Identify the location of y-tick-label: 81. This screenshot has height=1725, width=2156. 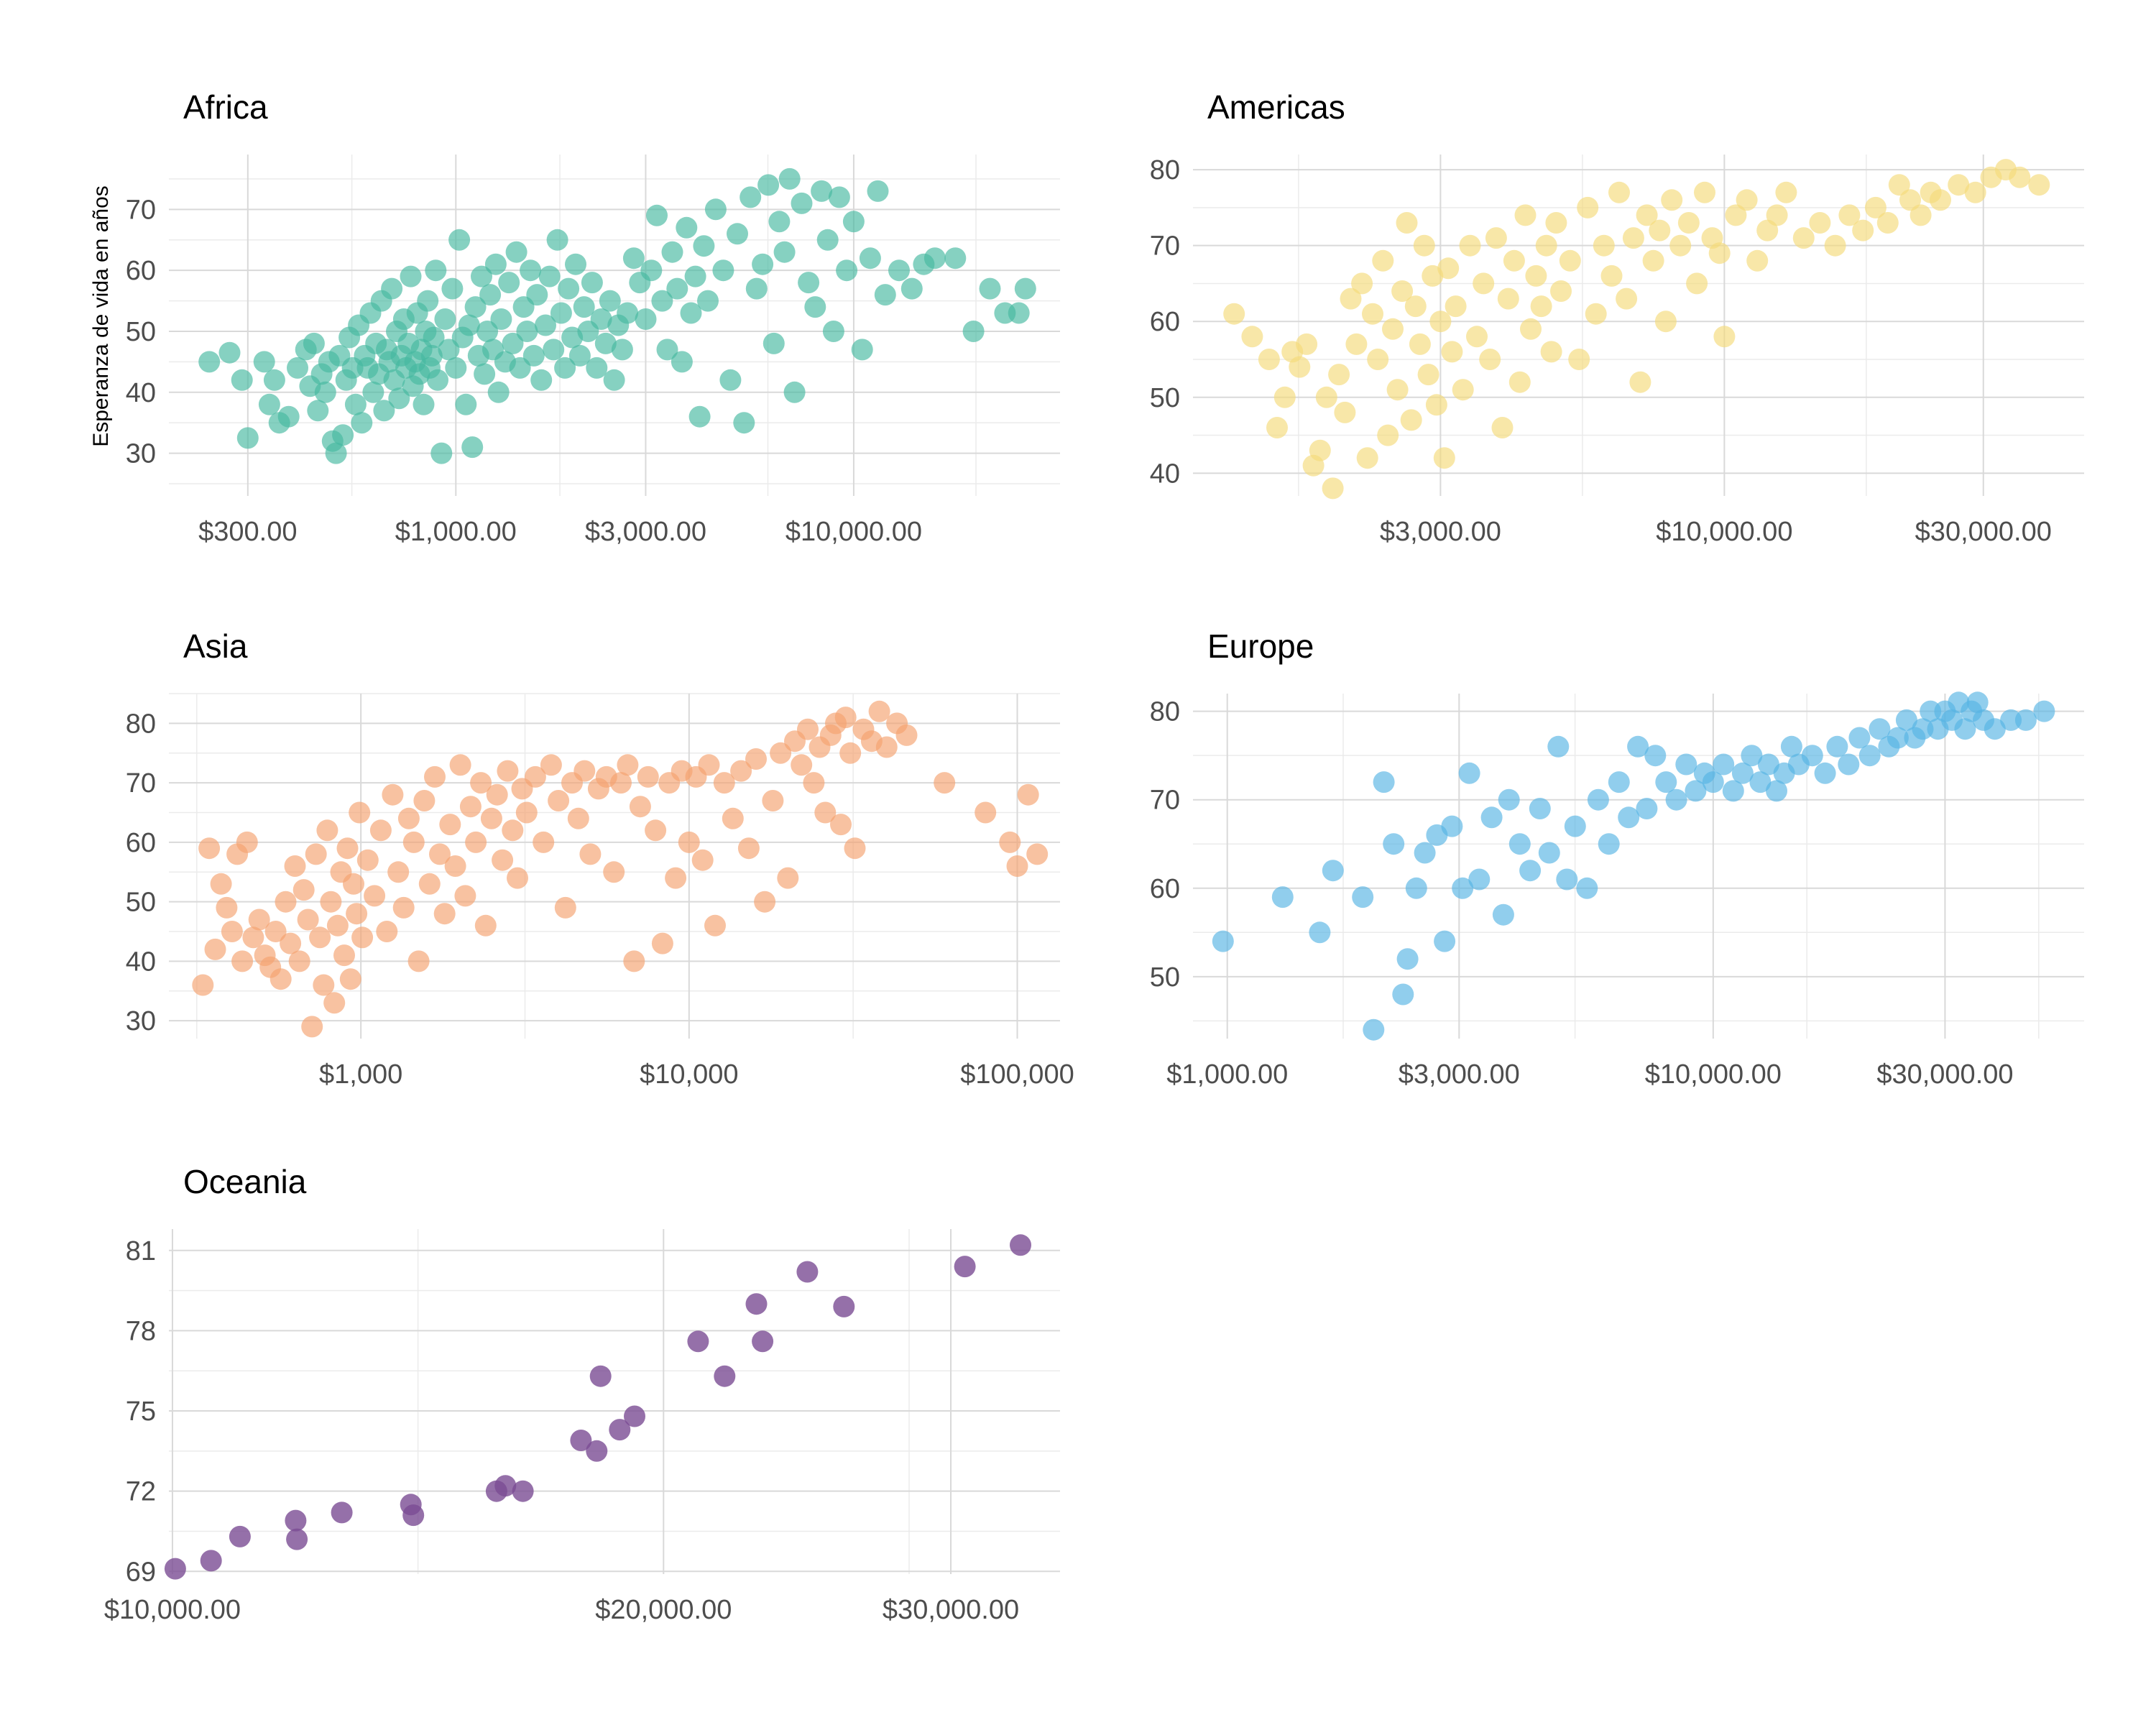
(141, 1251).